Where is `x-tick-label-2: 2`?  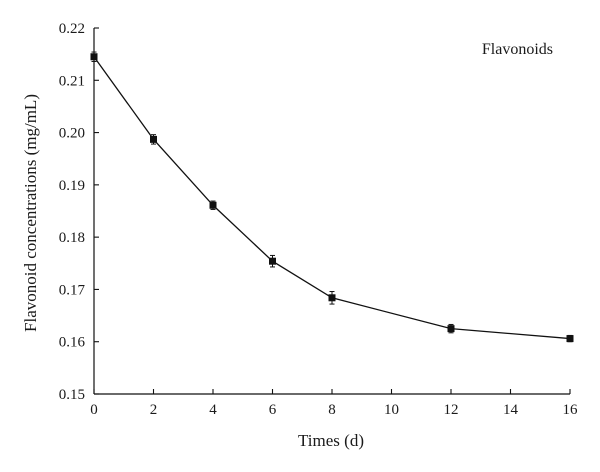 x-tick-label-2: 2 is located at coordinates (154, 410).